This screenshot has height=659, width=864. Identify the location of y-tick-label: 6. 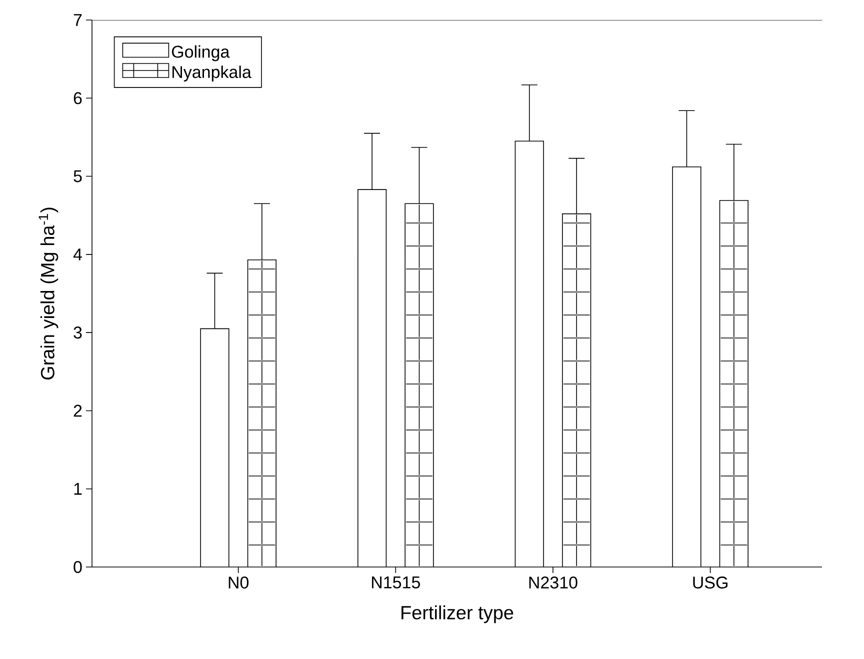
(78, 98).